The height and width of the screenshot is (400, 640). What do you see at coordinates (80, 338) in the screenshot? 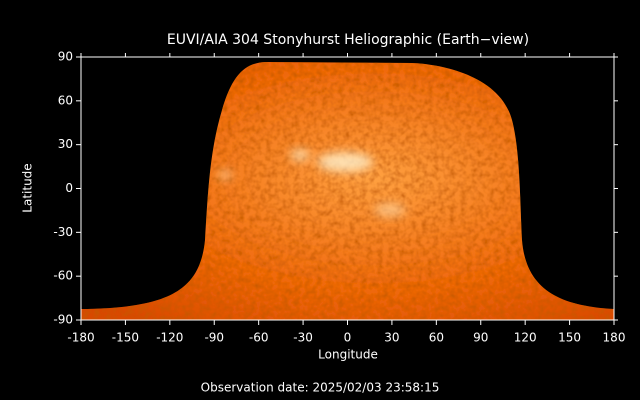
I see `x-tick-label: -180` at bounding box center [80, 338].